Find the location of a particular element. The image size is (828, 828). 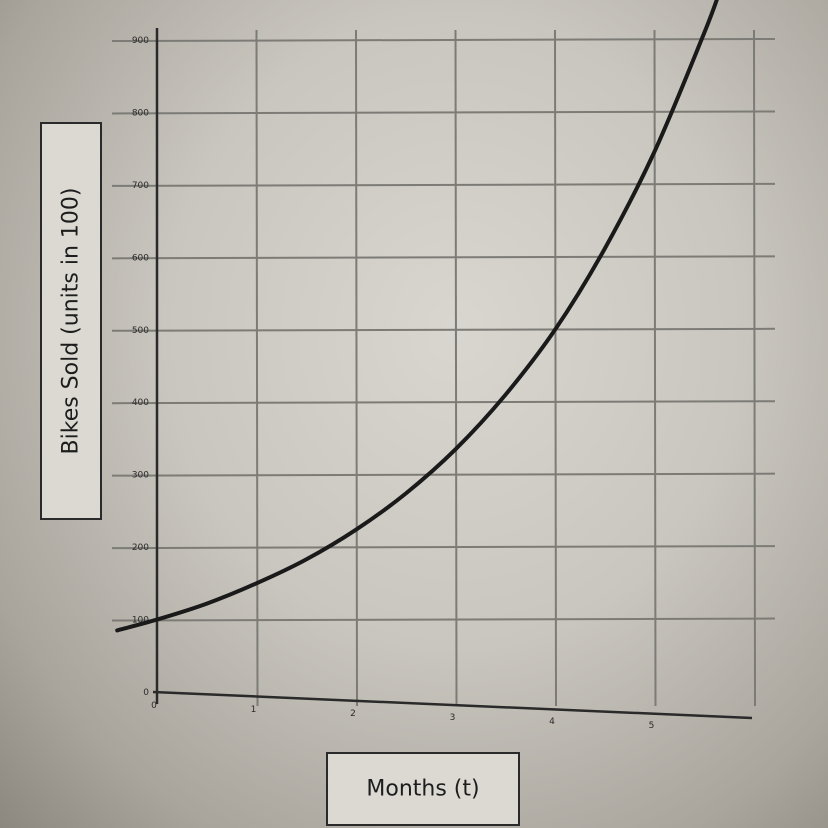

y-tick-label: 0 is located at coordinates (146, 693).